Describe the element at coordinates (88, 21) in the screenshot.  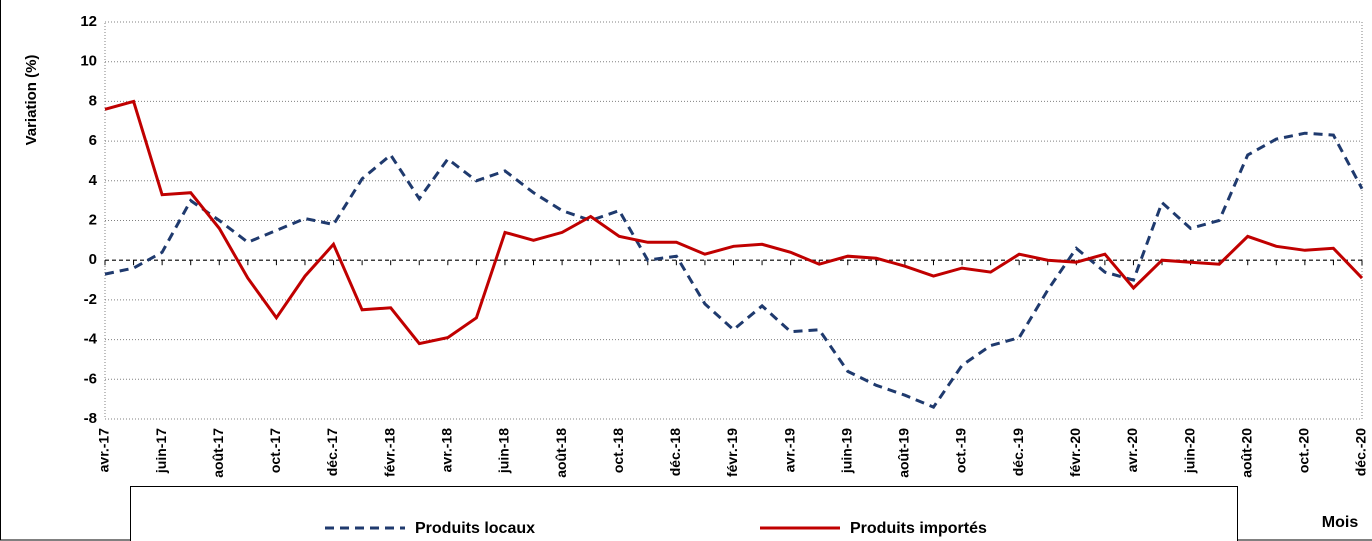
I see `y-tick-label: 12` at that location.